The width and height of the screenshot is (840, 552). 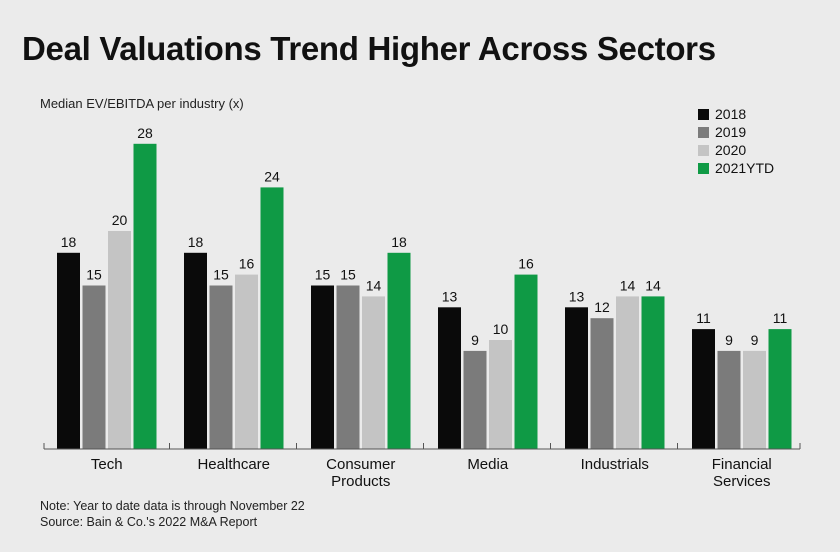 What do you see at coordinates (233, 464) in the screenshot?
I see `category-label: Healthcare` at bounding box center [233, 464].